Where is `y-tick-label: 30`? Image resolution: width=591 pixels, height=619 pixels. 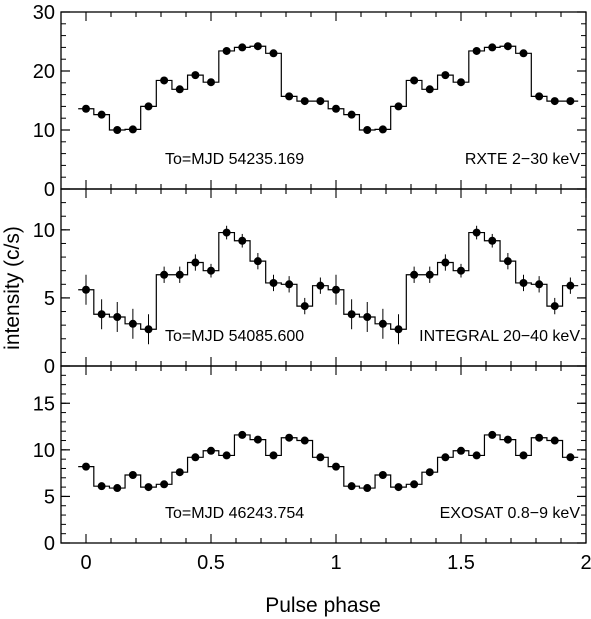
y-tick-label: 30 is located at coordinates (44, 13).